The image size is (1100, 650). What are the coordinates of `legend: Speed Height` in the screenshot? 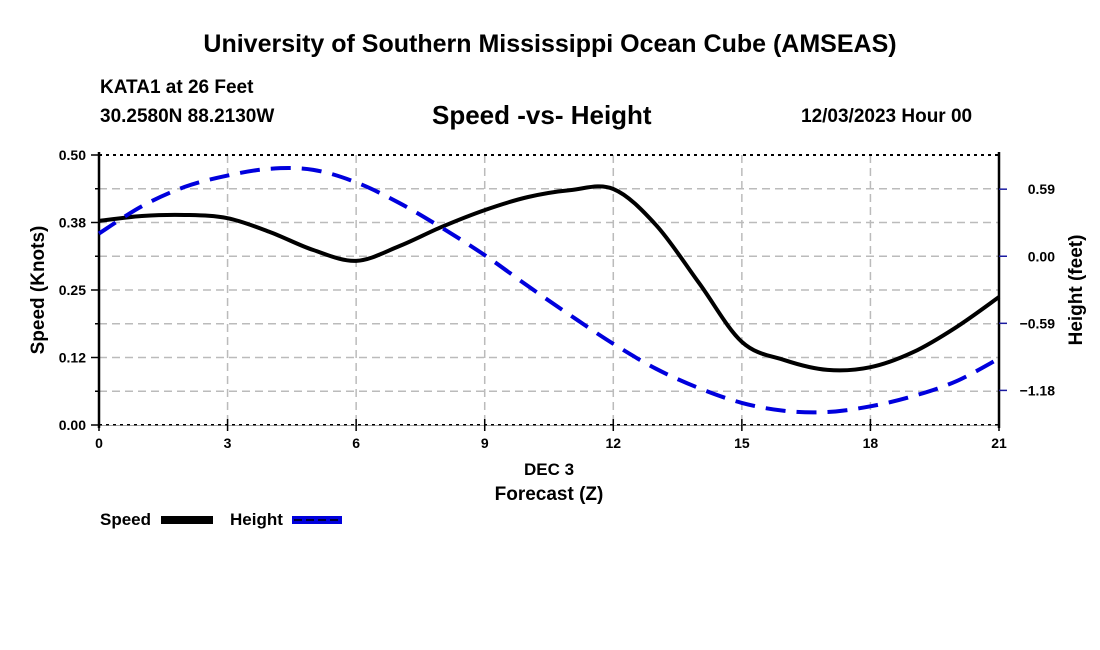 It's located at (221, 519).